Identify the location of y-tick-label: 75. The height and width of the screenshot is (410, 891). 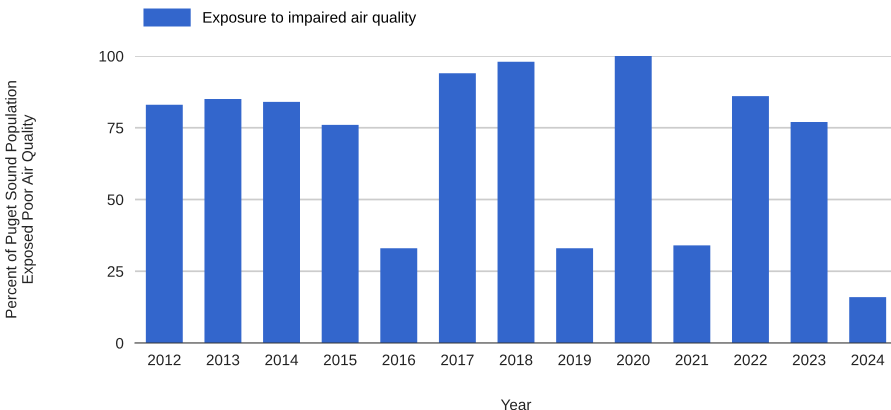
(116, 128).